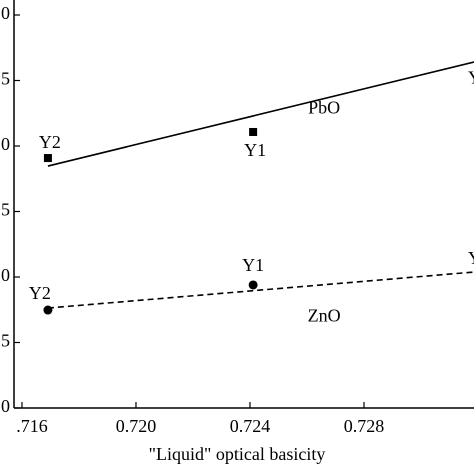  Describe the element at coordinates (237, 454) in the screenshot. I see `x-axis-label: "Liquid" optical basicity` at that location.